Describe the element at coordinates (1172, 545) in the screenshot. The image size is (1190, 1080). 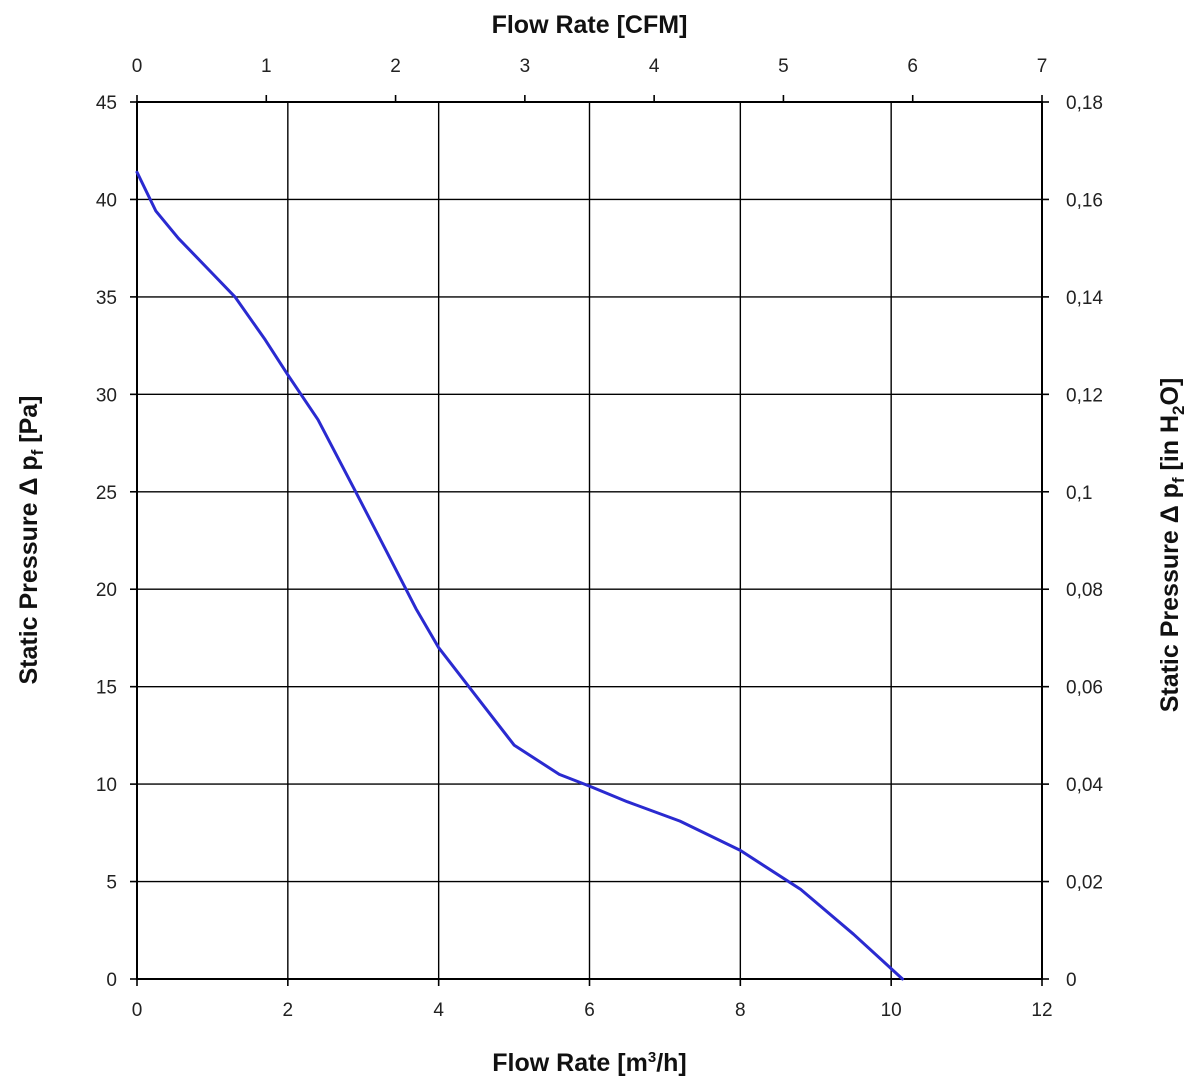
I see `right-axis-title: Static Pressure Δ pf [in H2O]` at that location.